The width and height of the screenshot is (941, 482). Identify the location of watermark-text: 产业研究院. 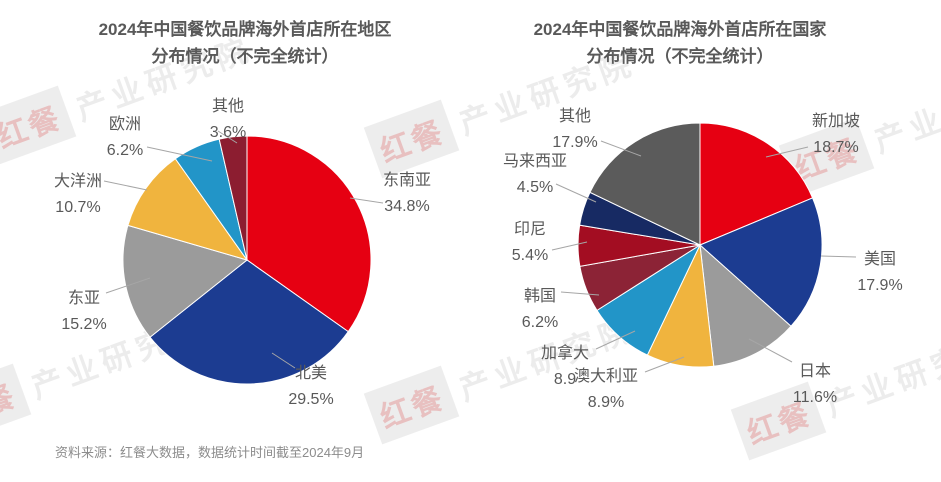
(905, 110).